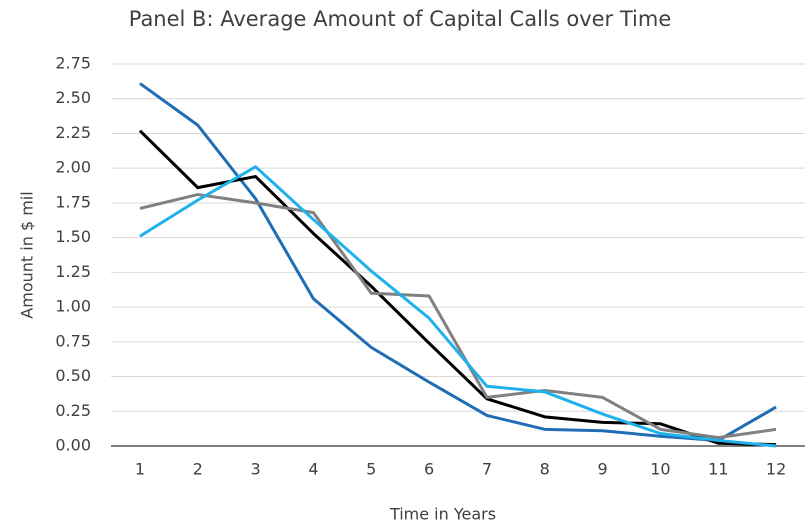  Describe the element at coordinates (27, 254) in the screenshot. I see `y-axis-label: Amount in $ mil` at that location.